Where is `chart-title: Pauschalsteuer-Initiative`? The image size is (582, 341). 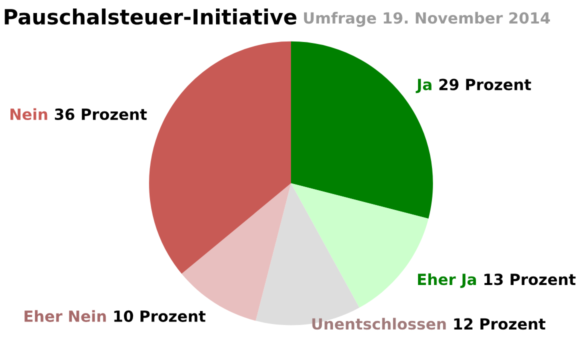
chart-title: Pauschalsteuer-Initiative is located at coordinates (150, 16).